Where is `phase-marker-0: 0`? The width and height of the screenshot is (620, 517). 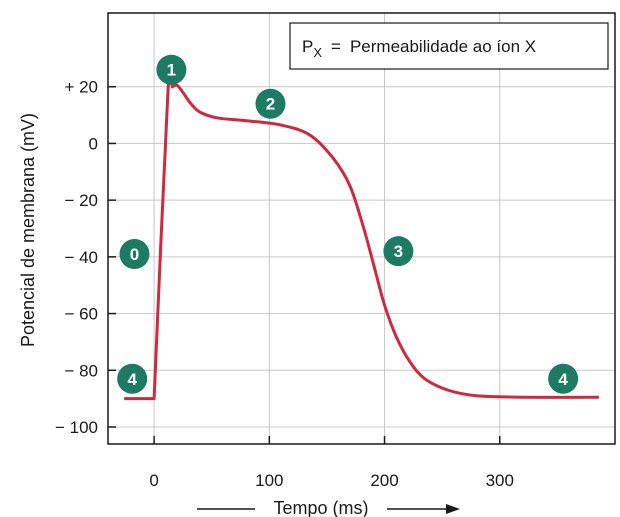 phase-marker-0: 0 is located at coordinates (134, 254).